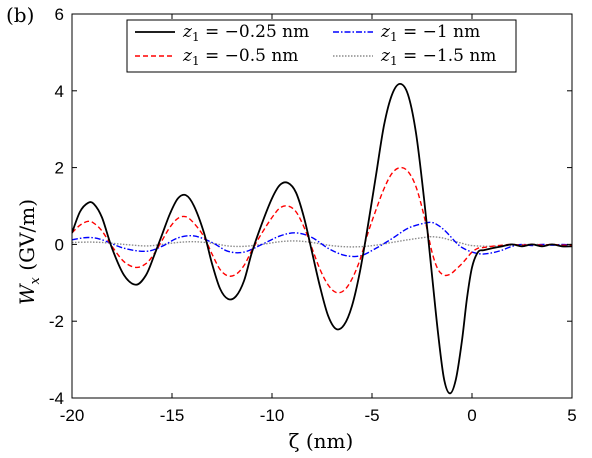 The image size is (592, 458). What do you see at coordinates (371, 415) in the screenshot?
I see `x-tick-label: -5` at bounding box center [371, 415].